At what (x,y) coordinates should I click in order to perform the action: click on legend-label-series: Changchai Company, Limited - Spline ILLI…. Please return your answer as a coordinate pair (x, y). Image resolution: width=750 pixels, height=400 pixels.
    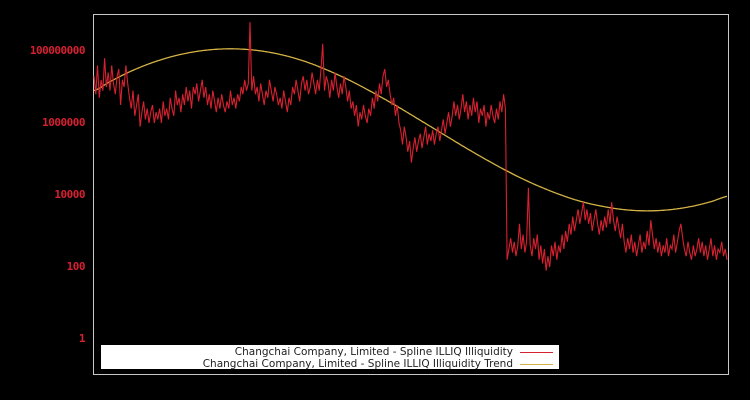
    Looking at the image, I should click on (373, 352).